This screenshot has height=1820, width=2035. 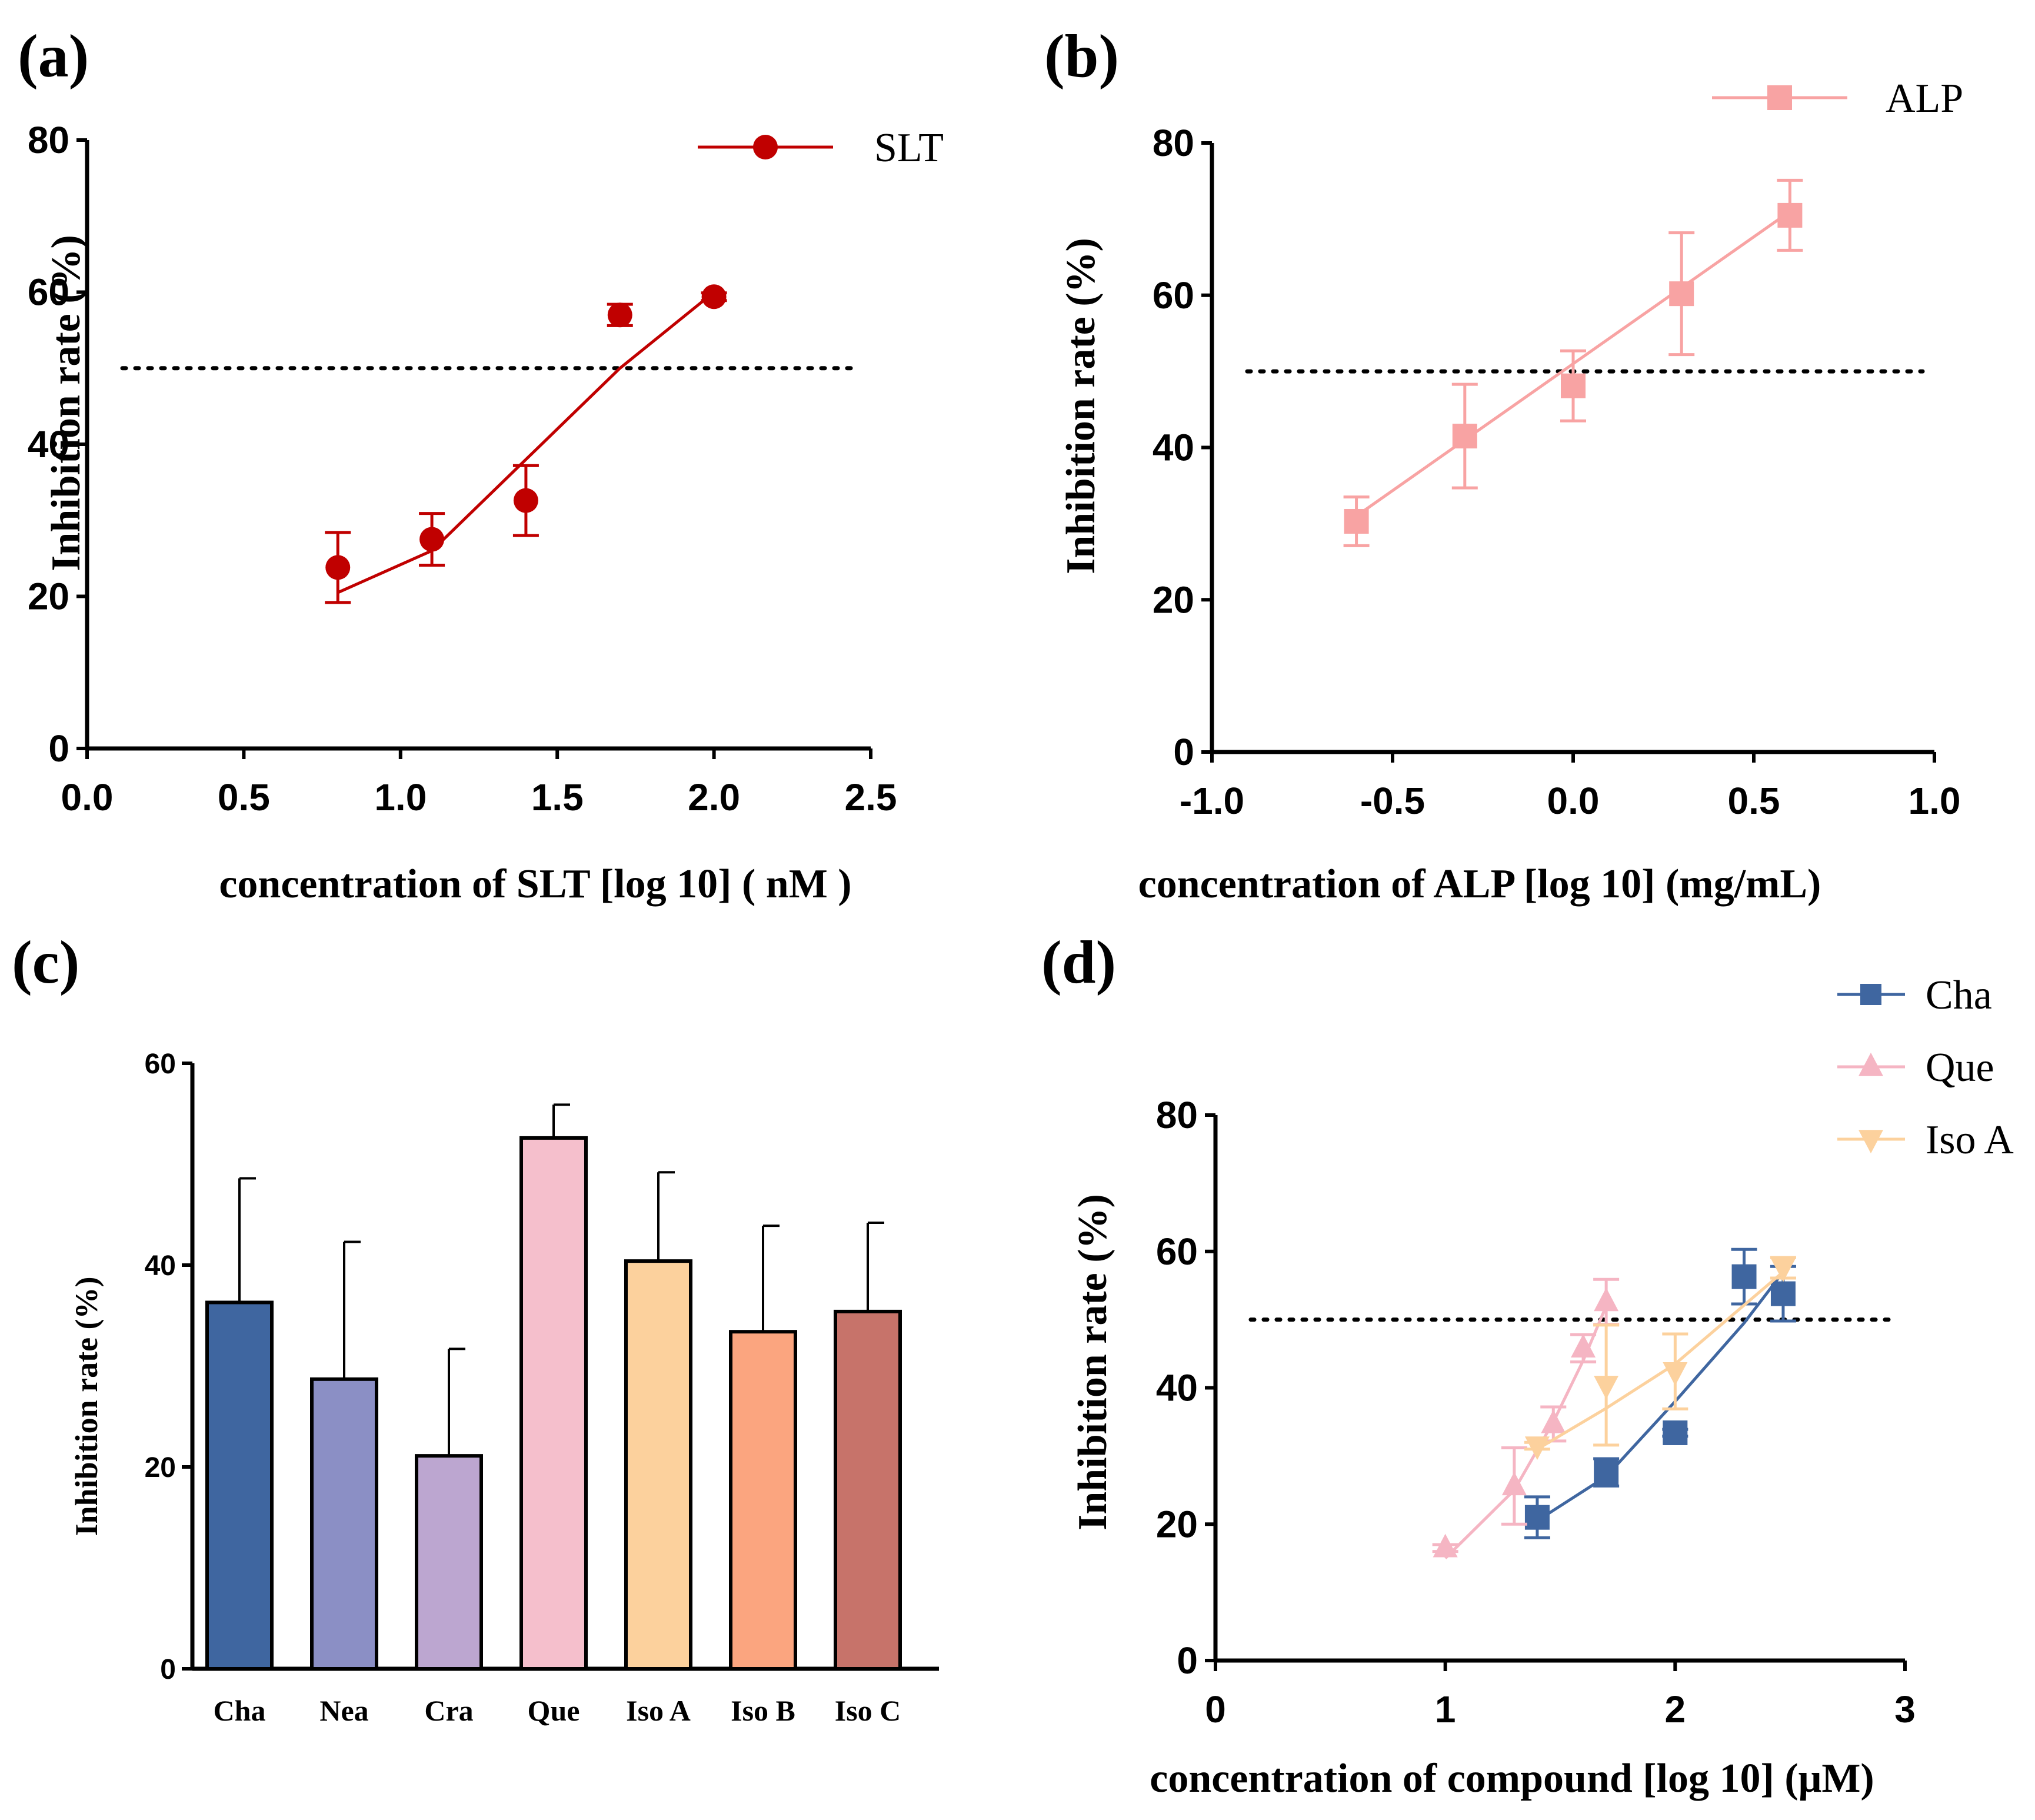 I want to click on panel-d-y-tick-label: 60, so click(x=1177, y=1251).